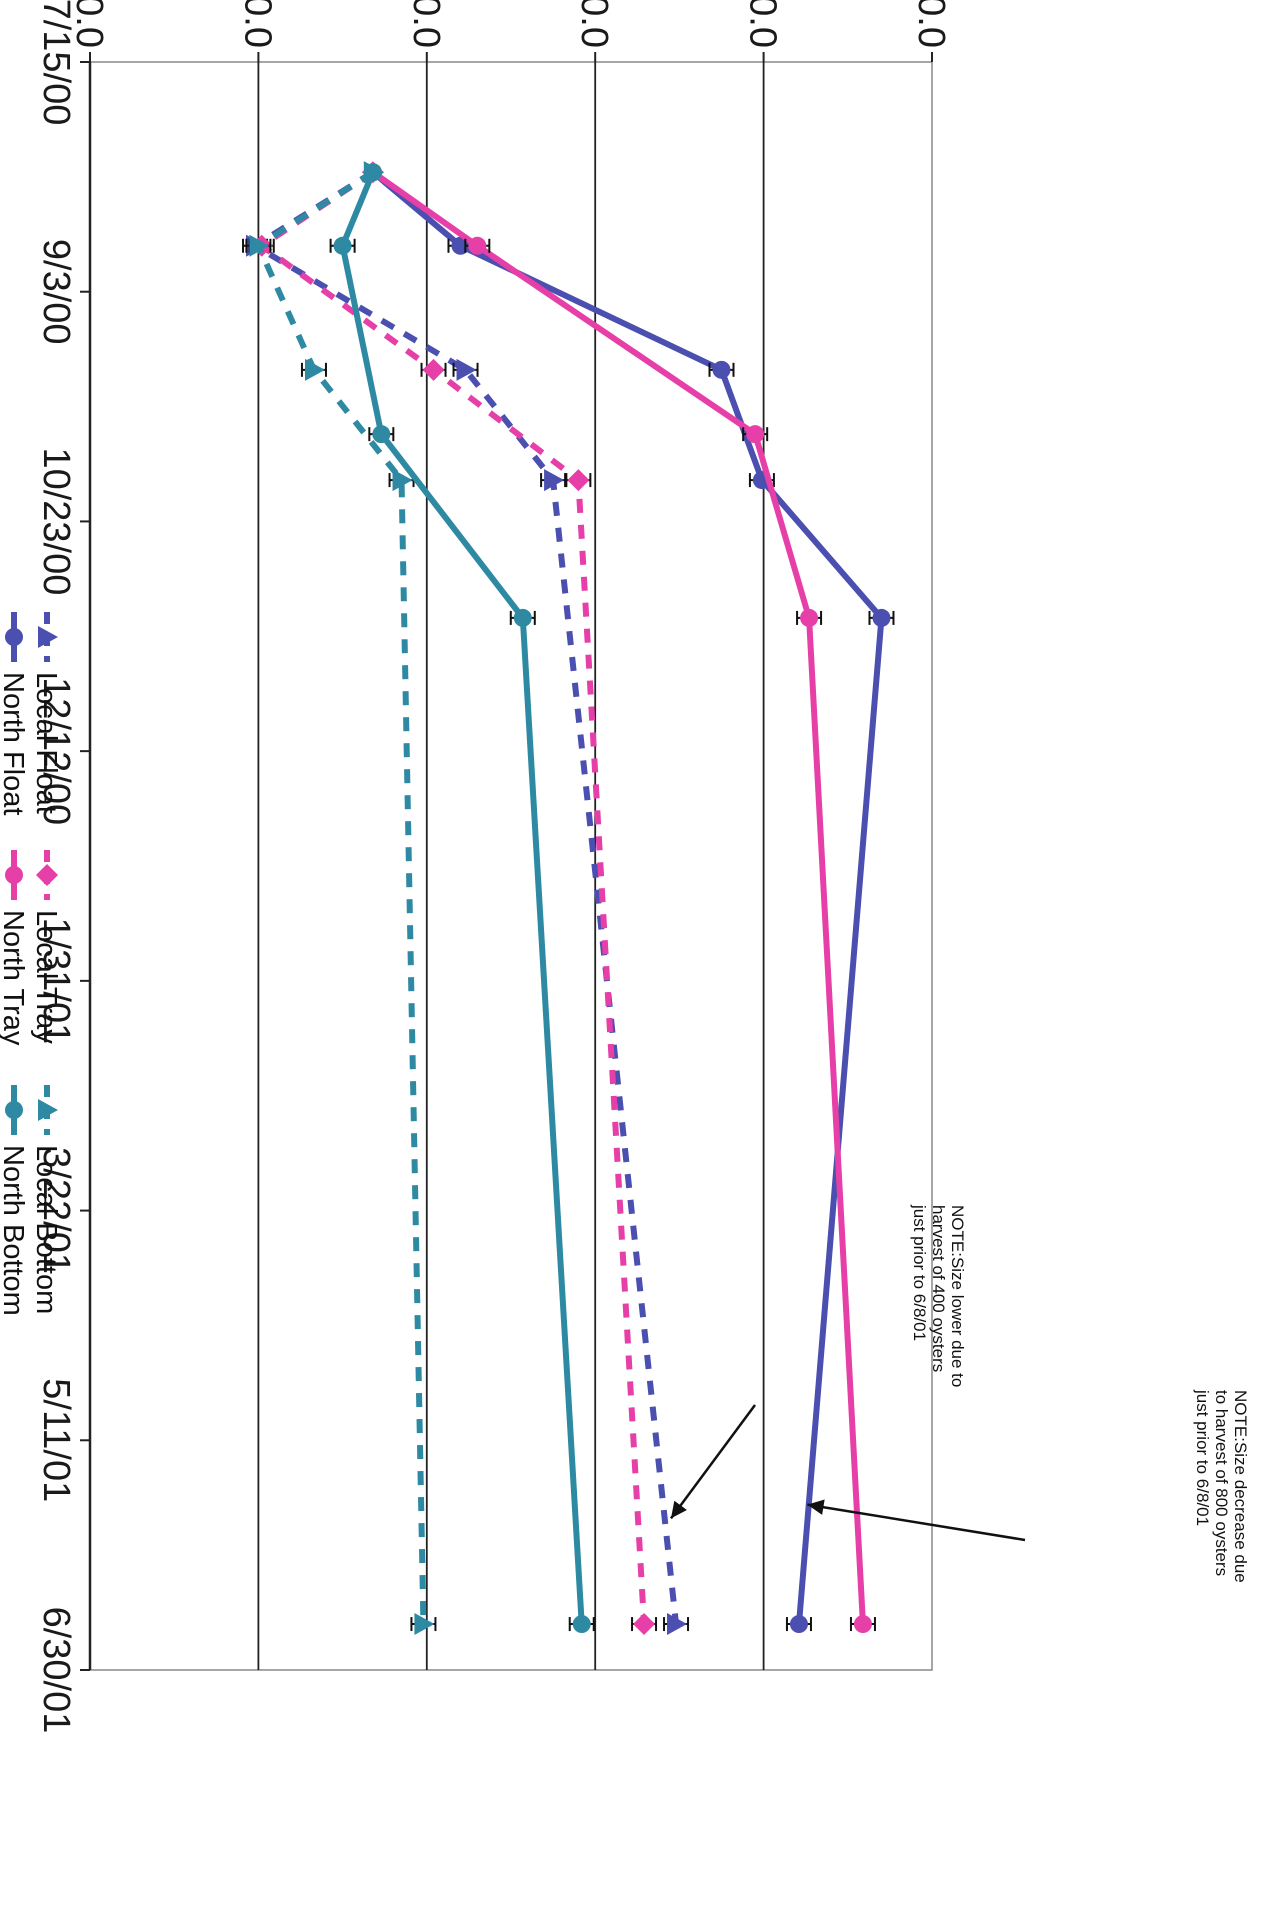 This screenshot has width=1270, height=1919. I want to click on annotation-text: NOTE:Size decrease due, so click(1240, 1486).